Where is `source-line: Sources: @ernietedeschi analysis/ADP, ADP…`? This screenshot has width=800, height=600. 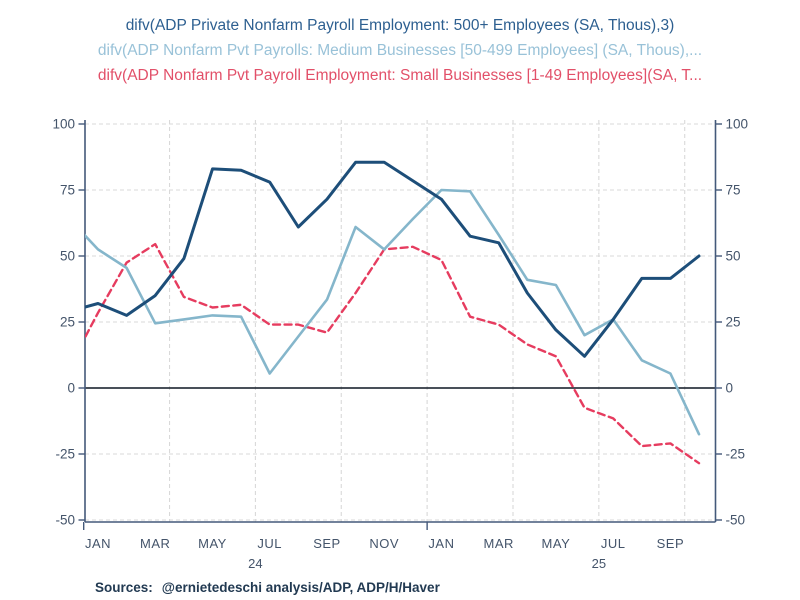
source-line: Sources: @ernietedeschi analysis/ADP, ADP… is located at coordinates (267, 587).